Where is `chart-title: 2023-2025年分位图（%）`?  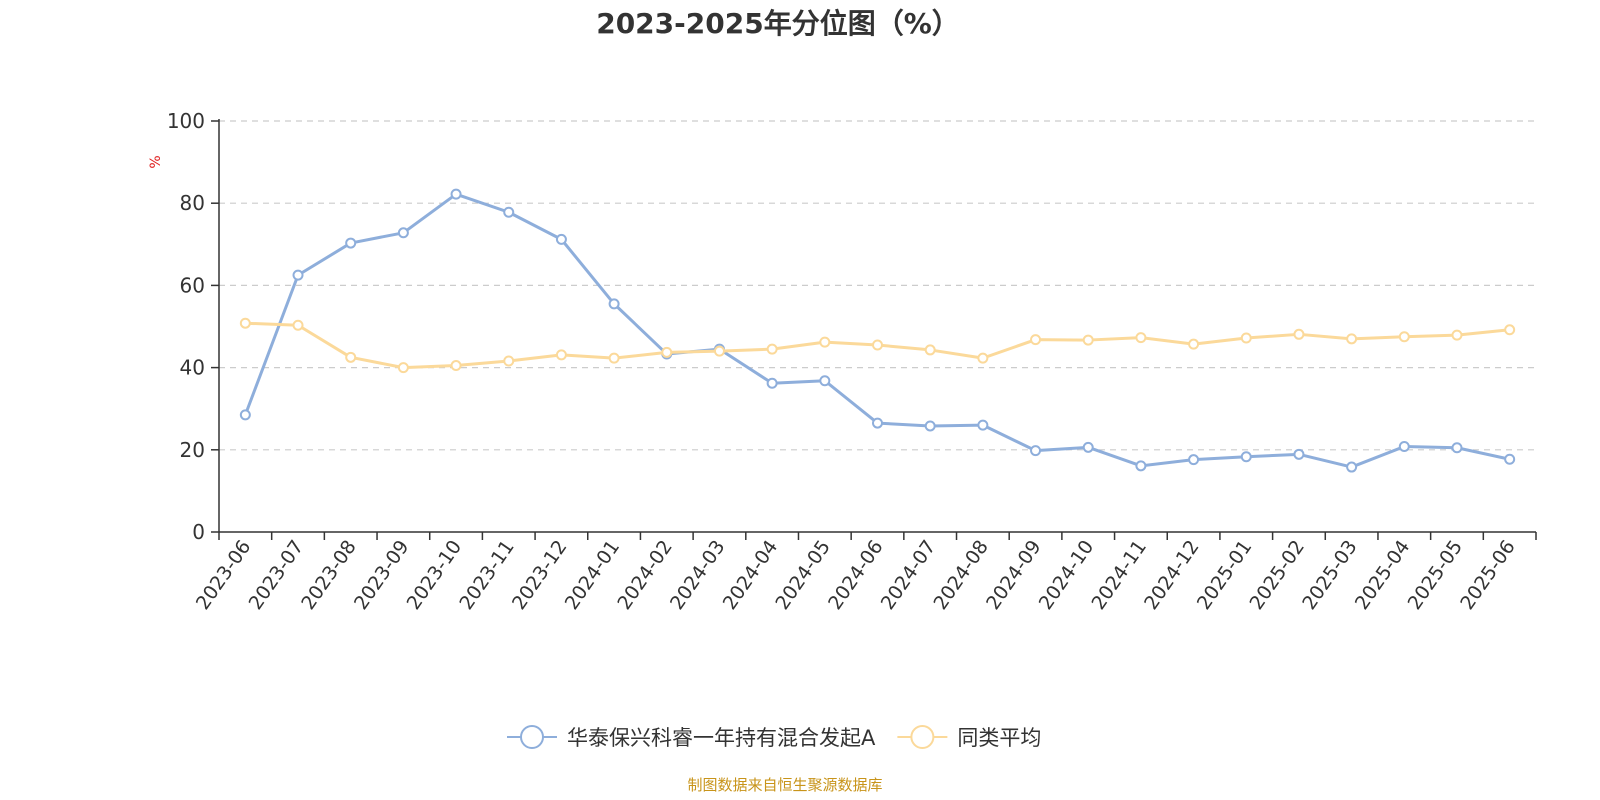 chart-title: 2023-2025年分位图（%） is located at coordinates (778, 23).